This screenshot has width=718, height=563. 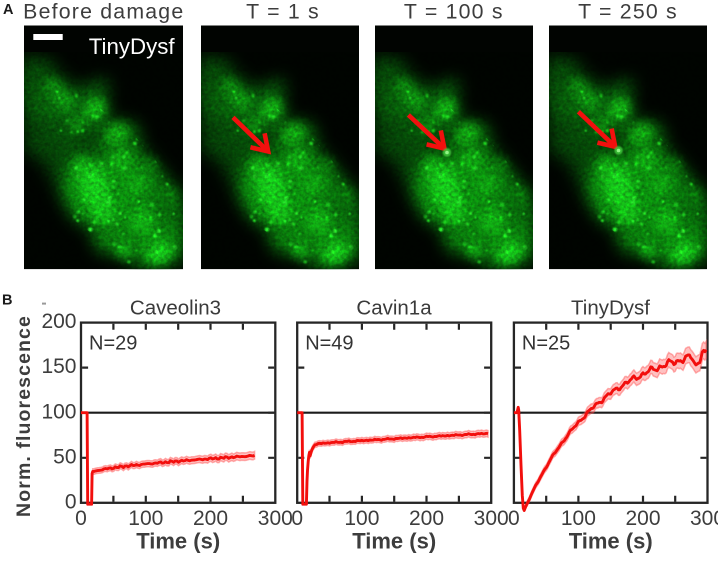 What do you see at coordinates (24, 416) in the screenshot?
I see `svg-text: Norm. fluorescence` at bounding box center [24, 416].